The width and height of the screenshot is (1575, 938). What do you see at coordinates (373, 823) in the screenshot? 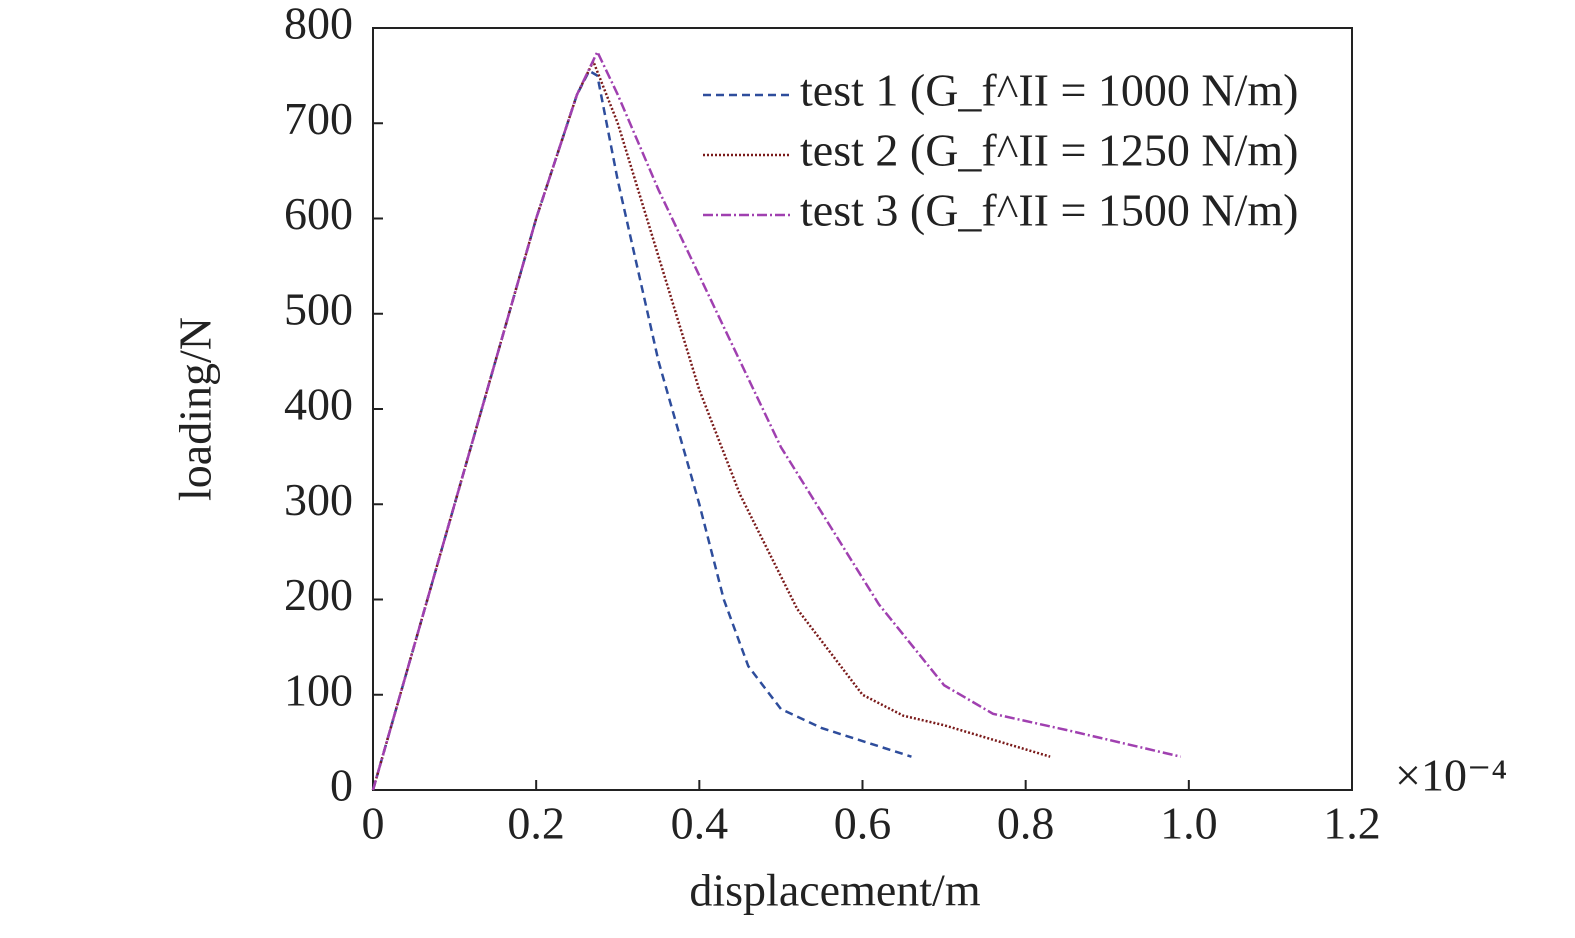
I see `x-tick-label: 0` at bounding box center [373, 823].